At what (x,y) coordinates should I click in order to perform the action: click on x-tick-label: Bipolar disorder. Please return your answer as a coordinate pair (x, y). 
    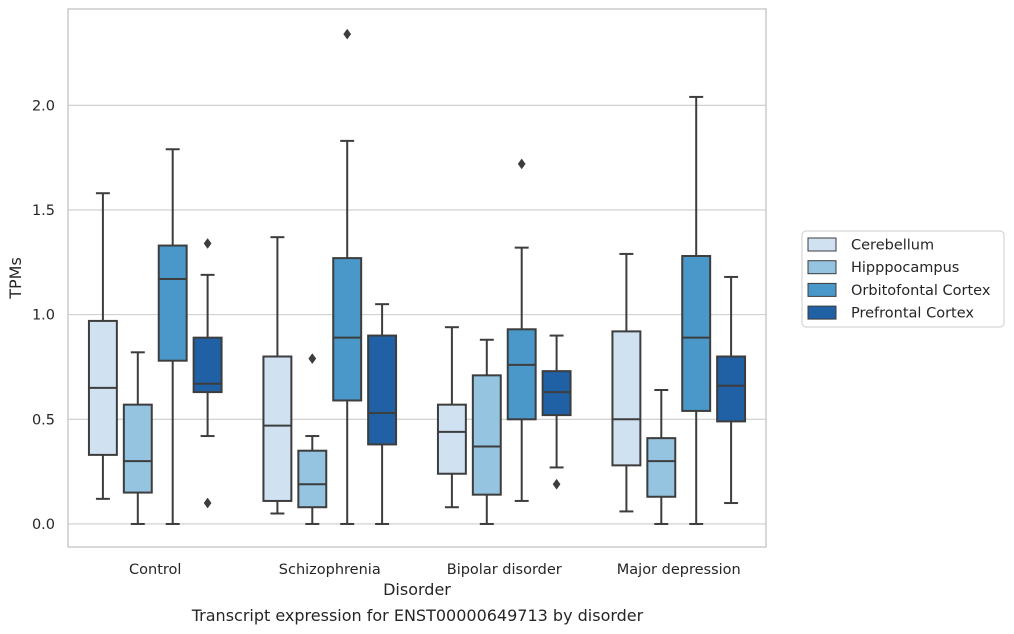
    Looking at the image, I should click on (504, 570).